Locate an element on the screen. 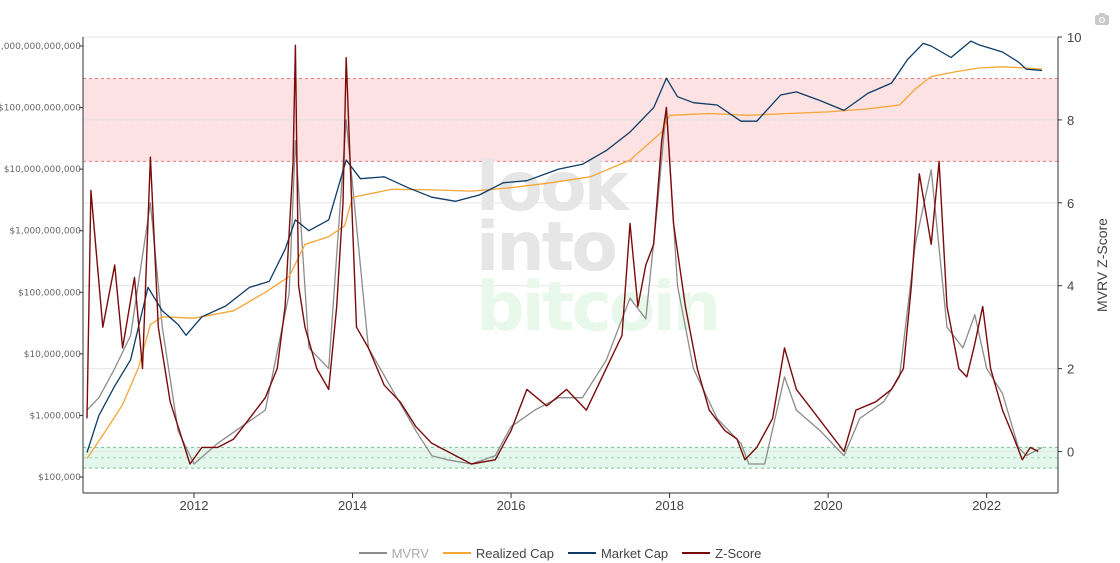  legend-item-mvrv: MVRV is located at coordinates (393, 553).